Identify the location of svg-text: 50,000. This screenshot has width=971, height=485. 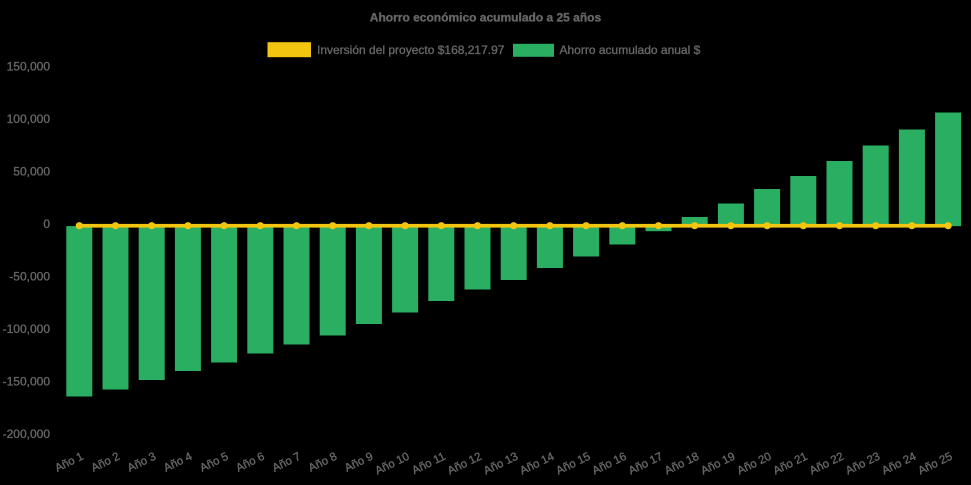
(31, 172).